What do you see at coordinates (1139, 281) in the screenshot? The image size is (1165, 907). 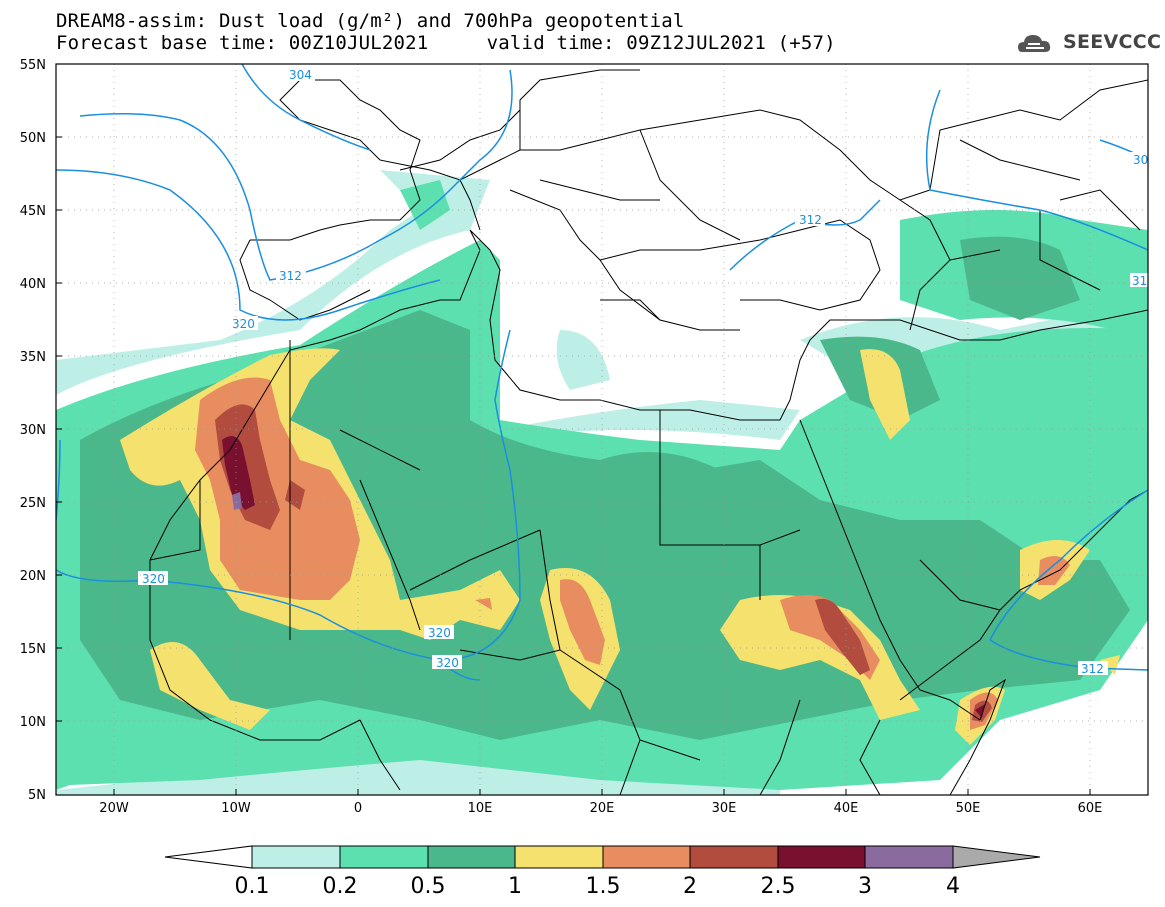 I see `contour-label: 31` at bounding box center [1139, 281].